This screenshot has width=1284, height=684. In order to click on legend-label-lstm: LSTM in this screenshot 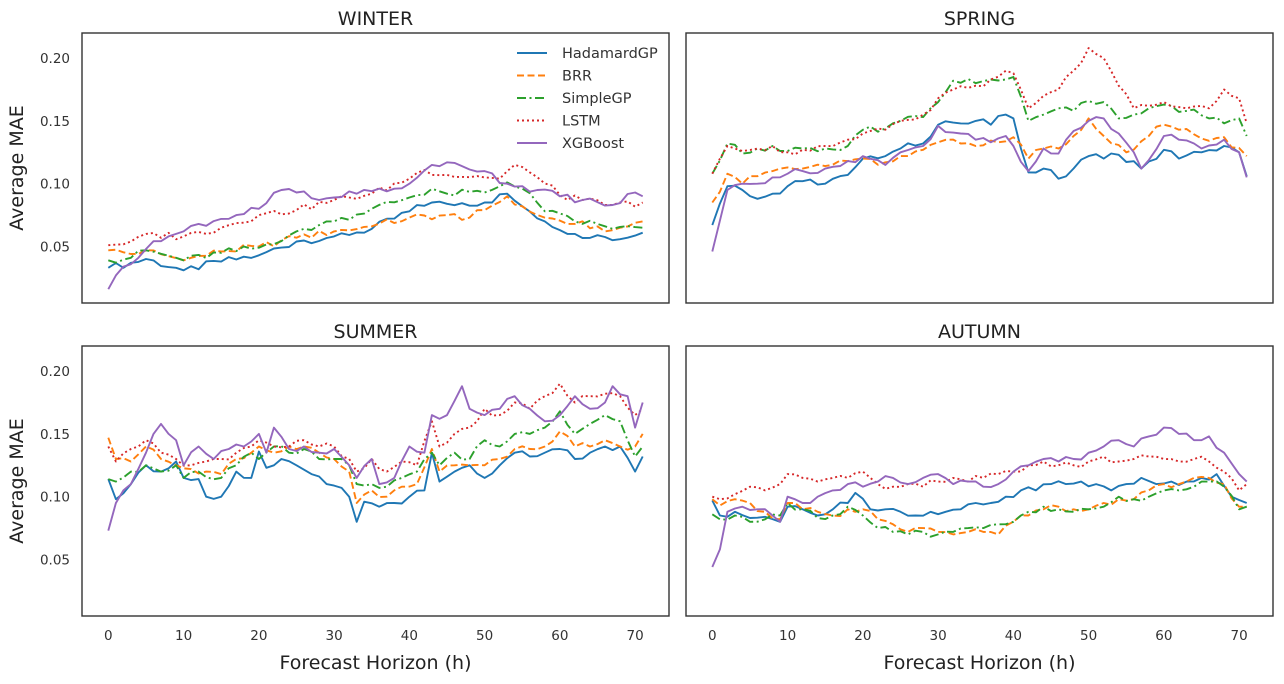, I will do `click(581, 122)`.